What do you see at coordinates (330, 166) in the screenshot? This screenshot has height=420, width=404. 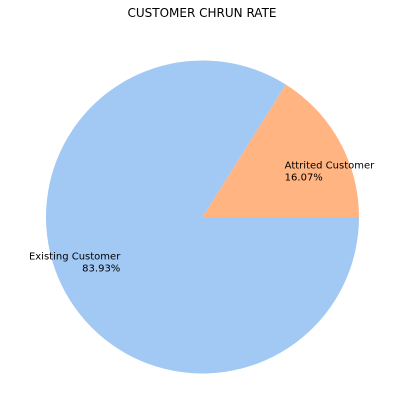 I see `slice-label: Attrited Customer` at bounding box center [330, 166].